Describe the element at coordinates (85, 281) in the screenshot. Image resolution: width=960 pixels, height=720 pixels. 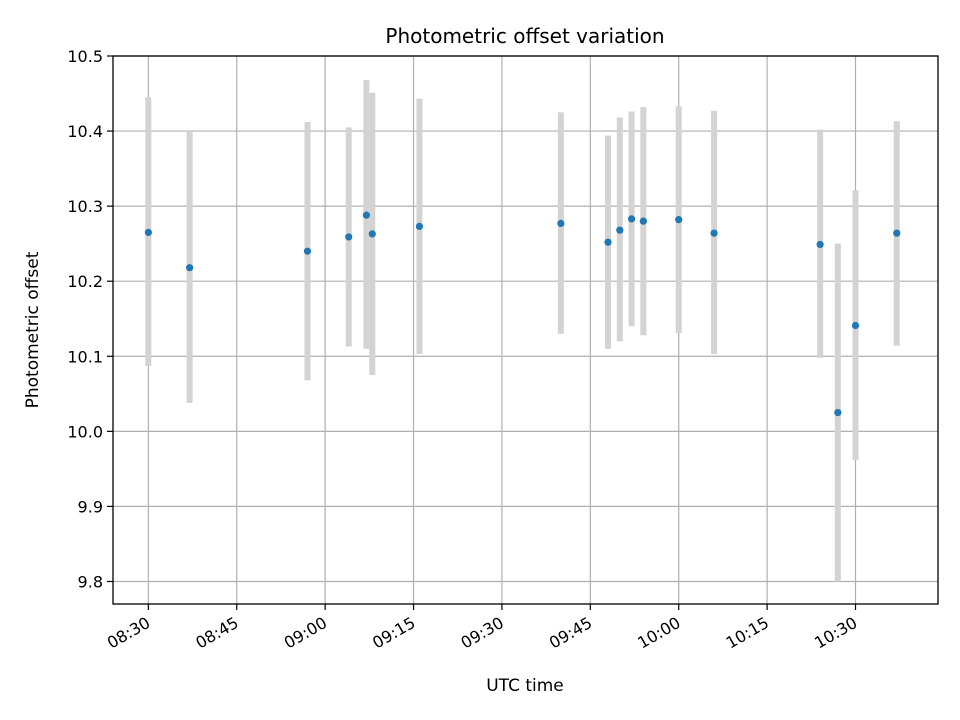
I see `y-tick-label-4: 10.2` at that location.